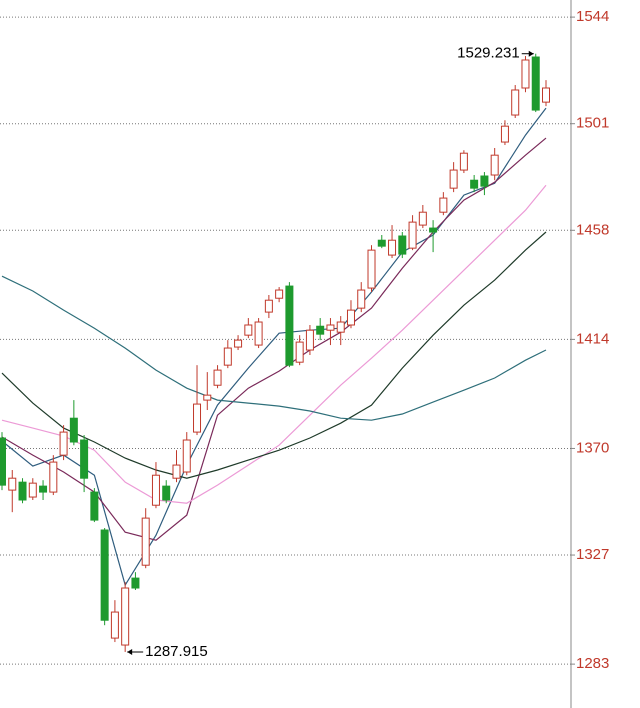  What do you see at coordinates (592, 447) in the screenshot?
I see `y-tick-label: 1370` at bounding box center [592, 447].